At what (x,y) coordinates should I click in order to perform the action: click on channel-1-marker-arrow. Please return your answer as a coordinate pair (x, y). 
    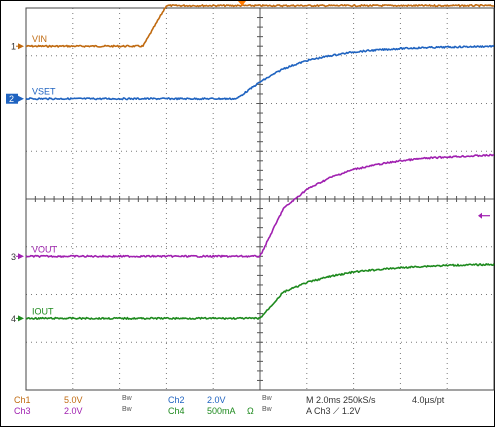
    Looking at the image, I should click on (21, 46).